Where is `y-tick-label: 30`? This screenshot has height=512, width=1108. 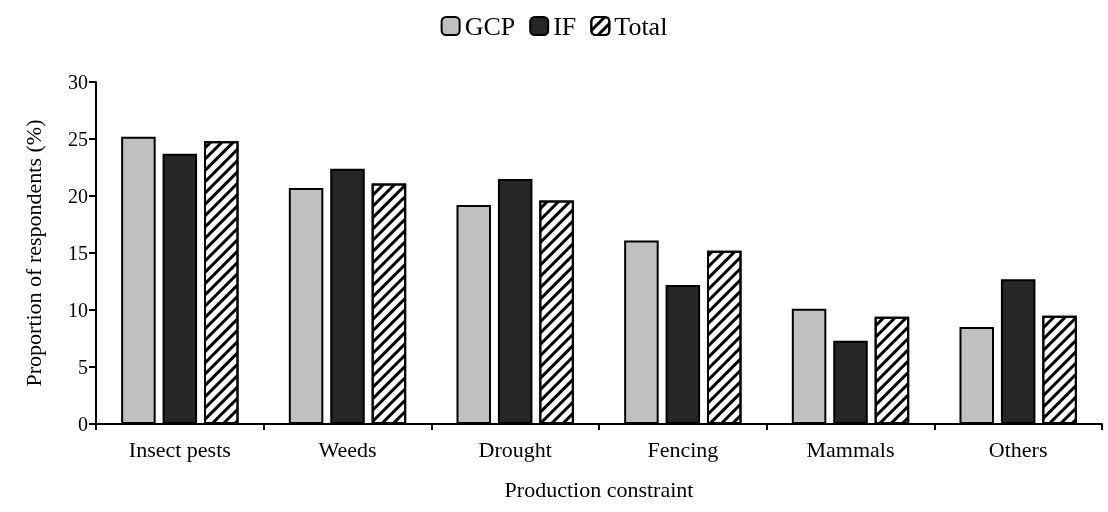 y-tick-label: 30 is located at coordinates (78, 82).